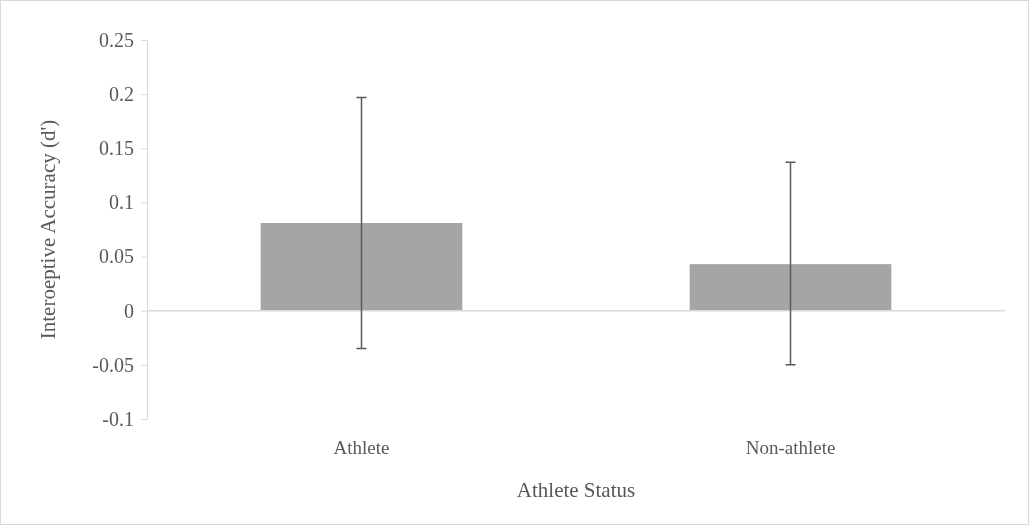 This screenshot has height=525, width=1029. I want to click on y-tick-label: 0.15, so click(116, 148).